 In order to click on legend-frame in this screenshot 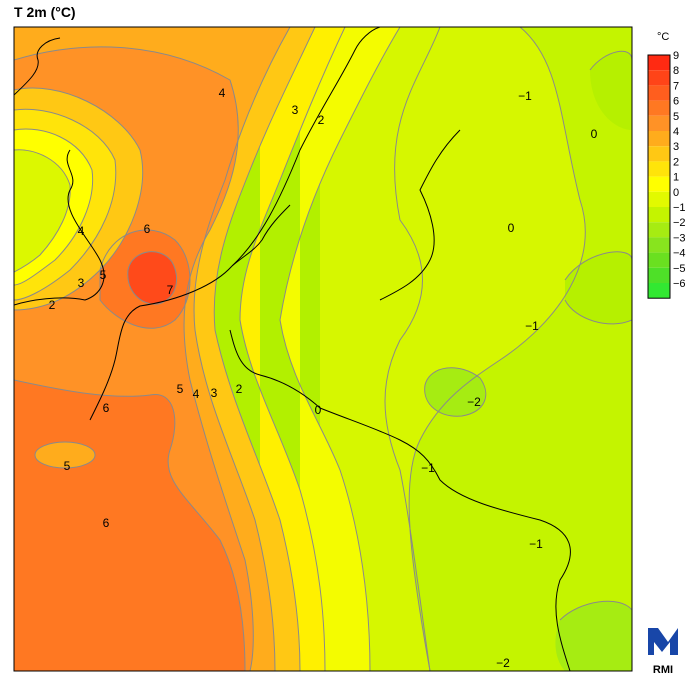, I will do `click(659, 176)`.